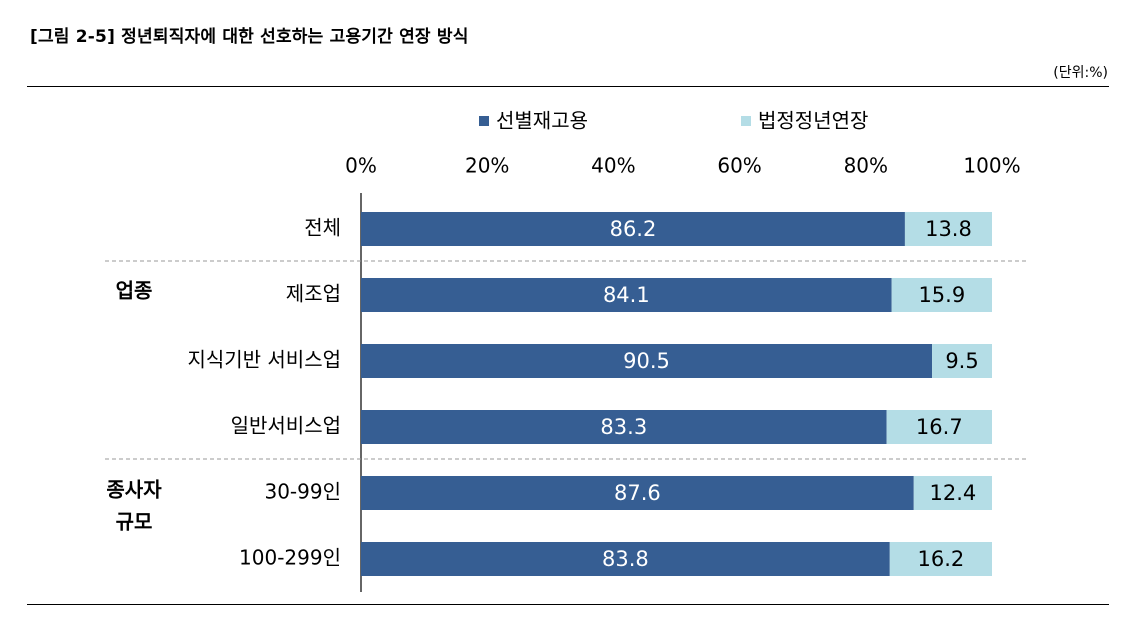 This screenshot has height=641, width=1143. What do you see at coordinates (739, 166) in the screenshot?
I see `x-tick-label-3: 60%` at bounding box center [739, 166].